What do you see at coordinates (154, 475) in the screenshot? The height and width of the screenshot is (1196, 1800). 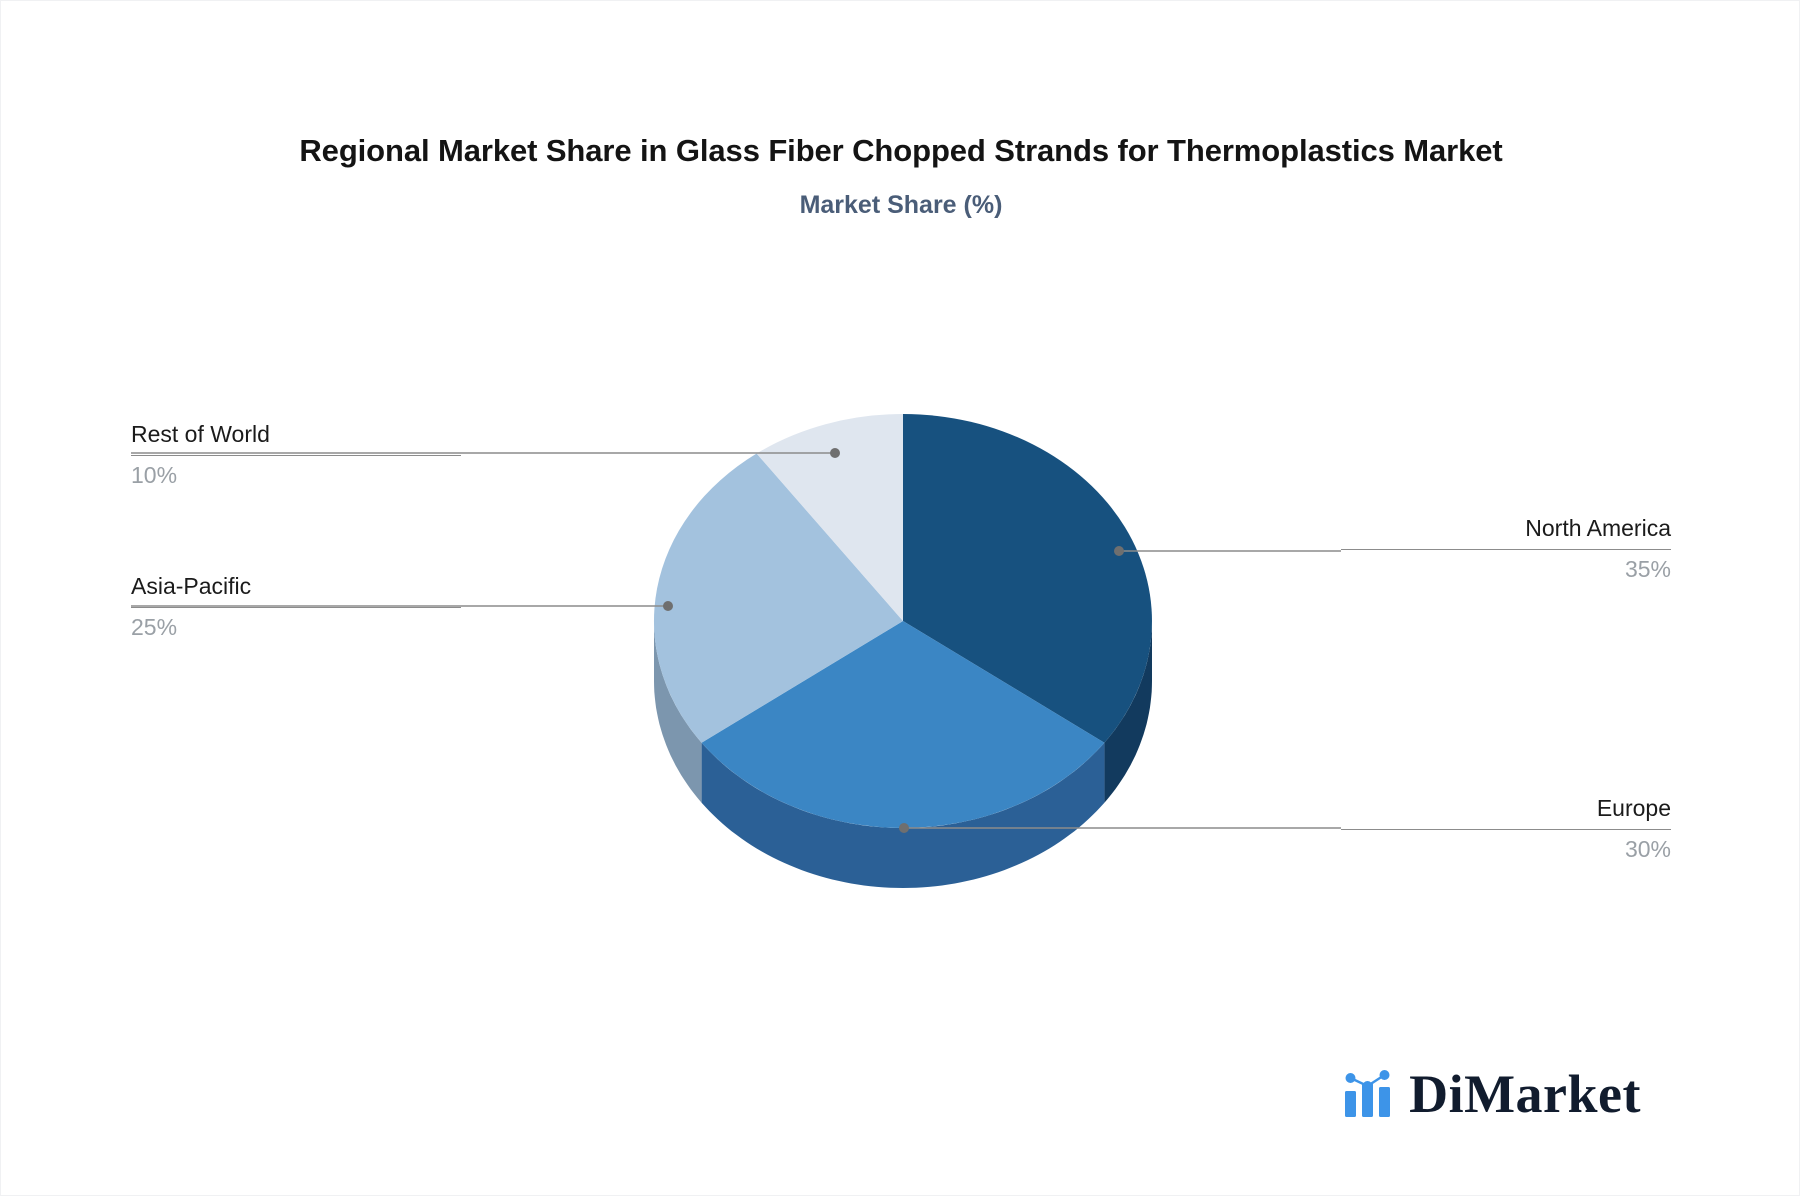 I see `callout-value-rest-of-world: 10%` at bounding box center [154, 475].